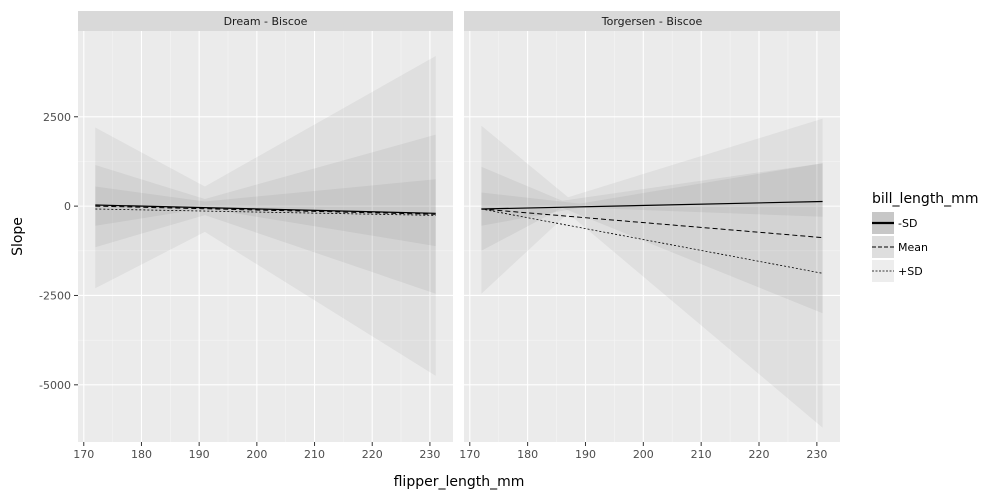 This screenshot has height=504, width=1000. What do you see at coordinates (913, 247) in the screenshot?
I see `legend-label: Mean` at bounding box center [913, 247].